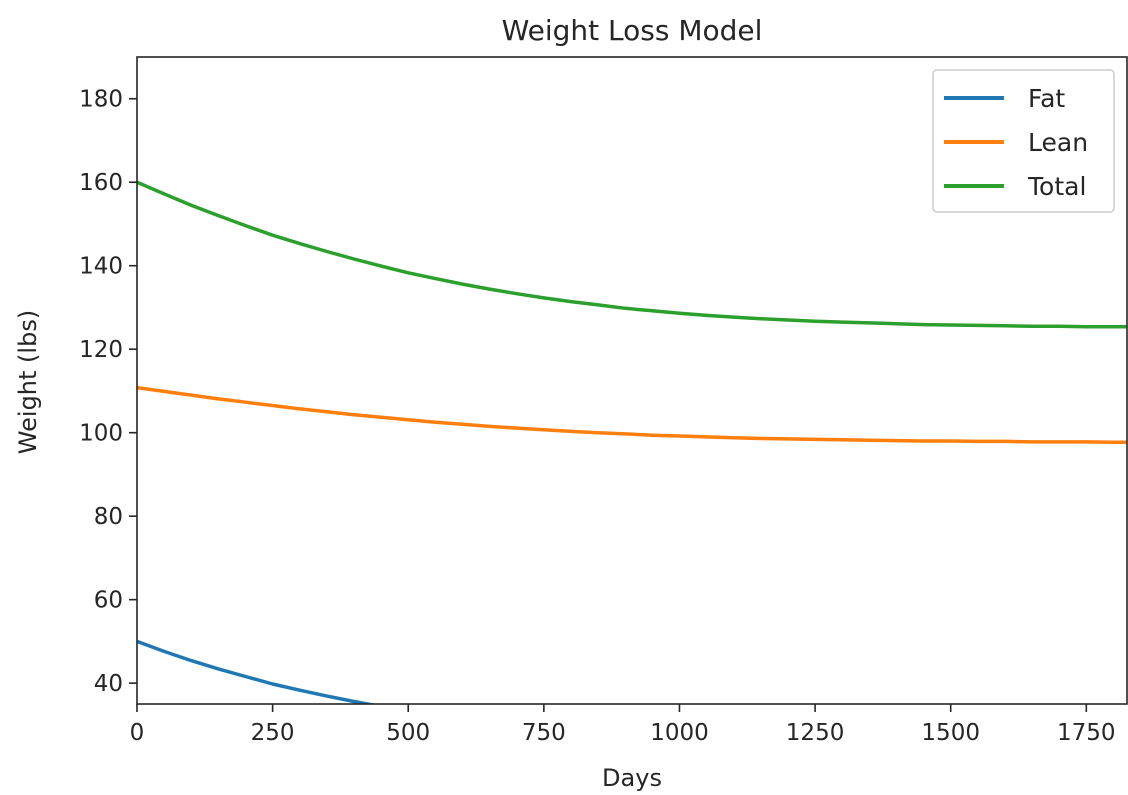 The width and height of the screenshot is (1128, 795). What do you see at coordinates (623, 725) in the screenshot?
I see `x-axis-ticks: 0 250 500 750 1000 1250 1500 1750` at bounding box center [623, 725].